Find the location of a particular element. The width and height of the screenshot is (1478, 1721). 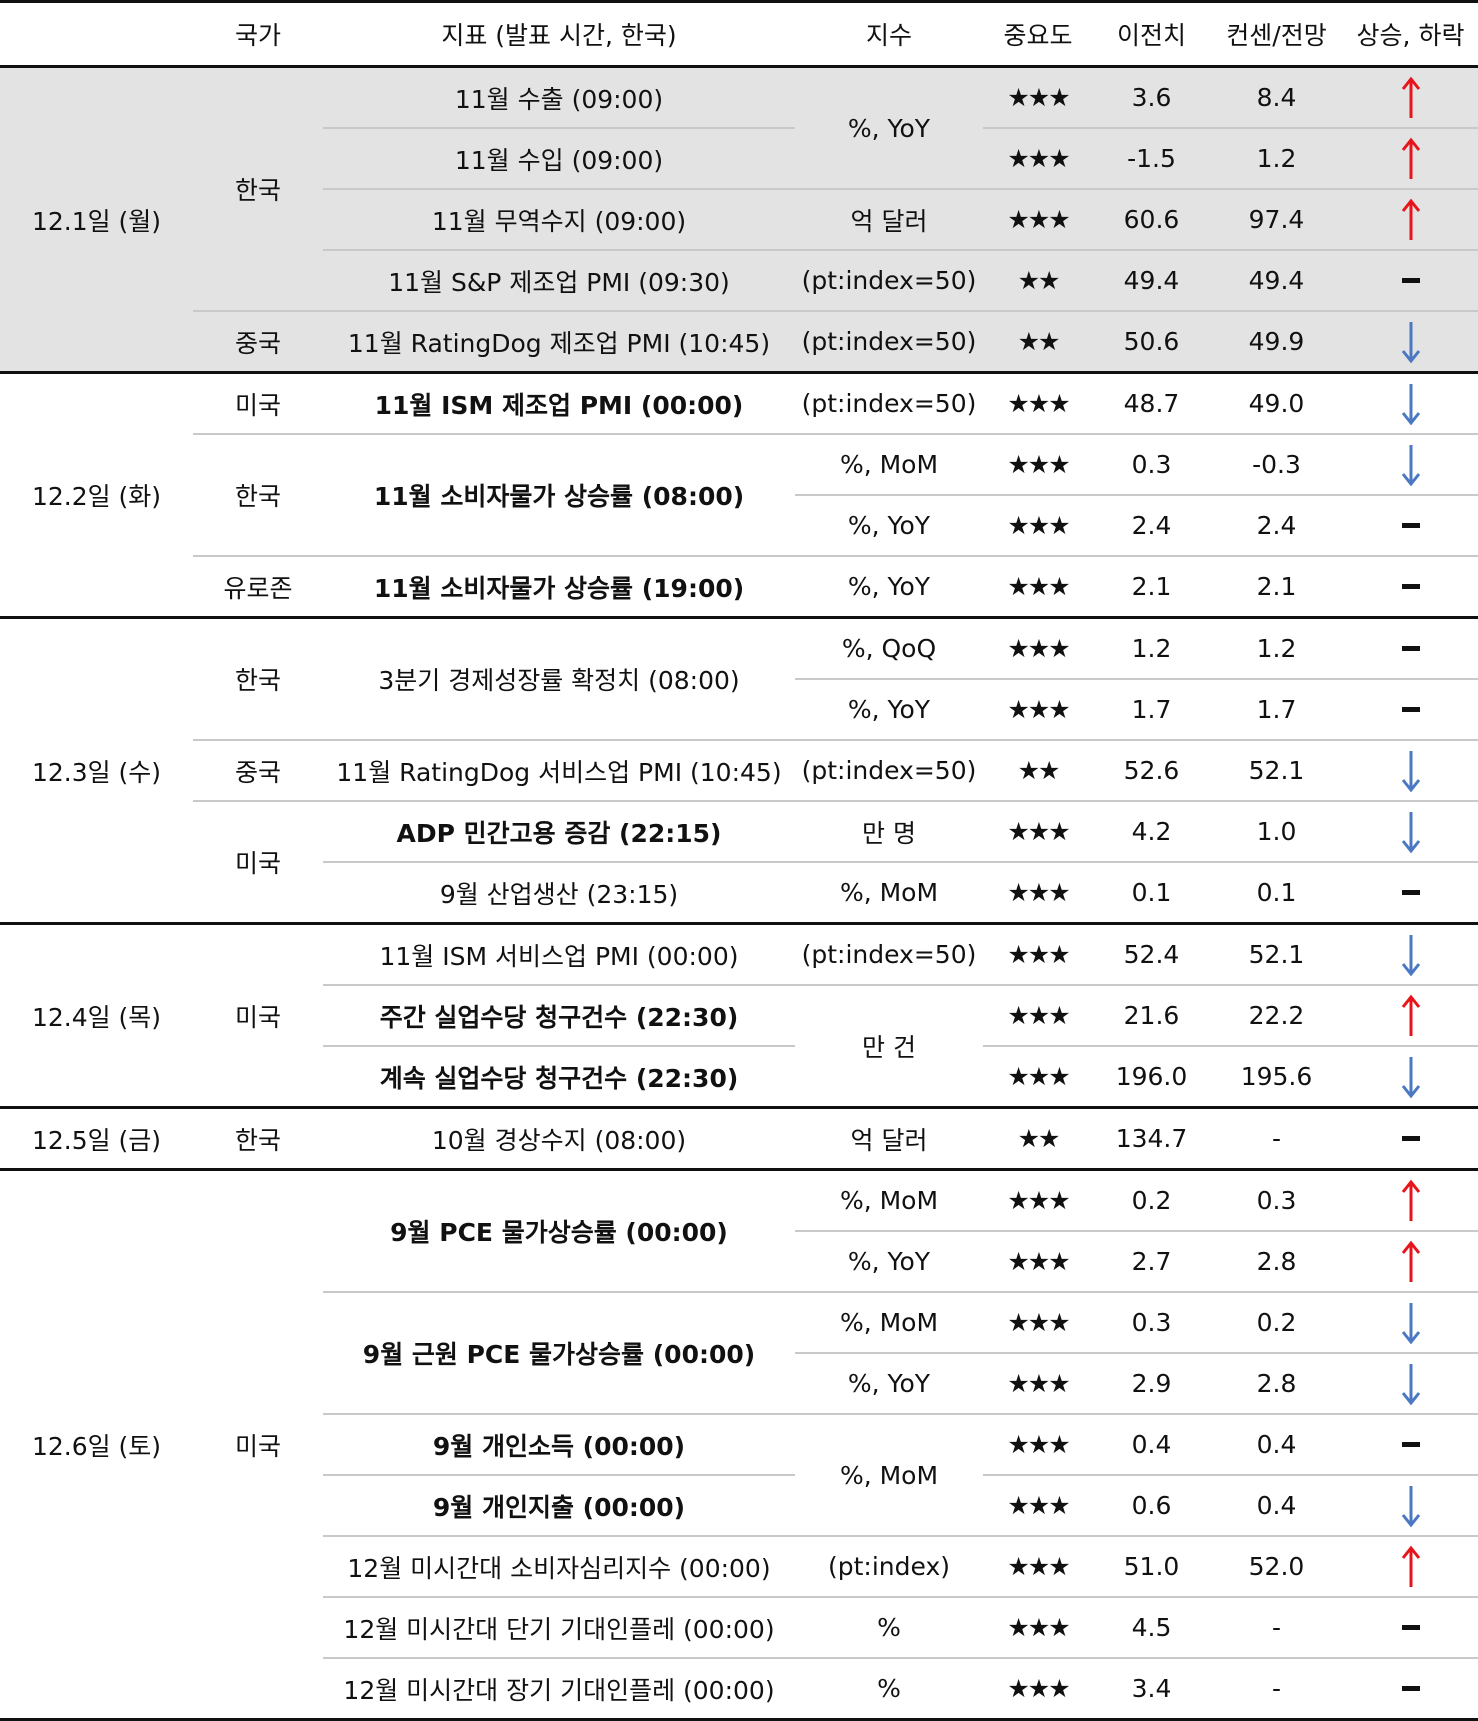

consensus-value: -0.3 is located at coordinates (1276, 465).